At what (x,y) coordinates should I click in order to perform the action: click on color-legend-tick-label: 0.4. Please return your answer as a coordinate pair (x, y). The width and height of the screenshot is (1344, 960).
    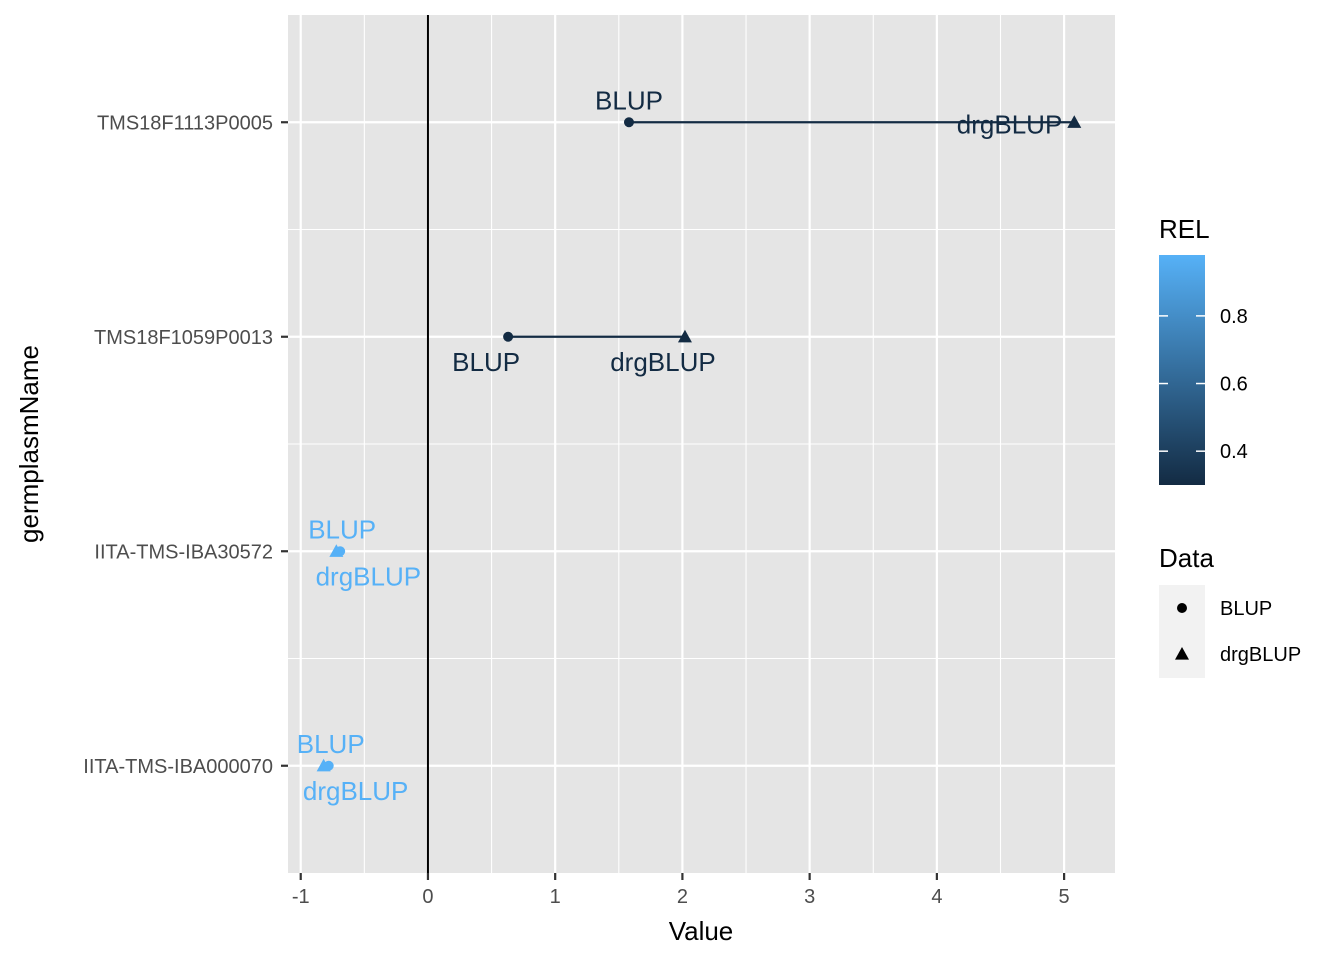
    Looking at the image, I should click on (1234, 452).